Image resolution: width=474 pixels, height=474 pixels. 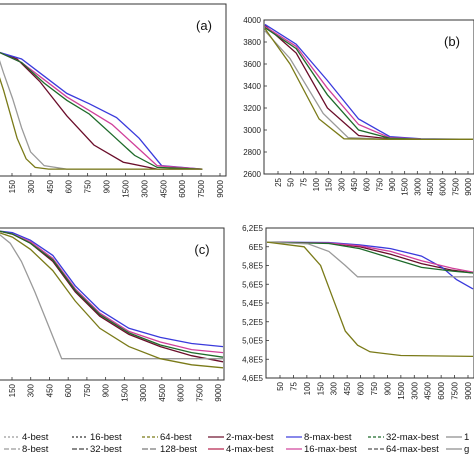 What do you see at coordinates (204, 25) in the screenshot?
I see `panel-label: (a)` at bounding box center [204, 25].